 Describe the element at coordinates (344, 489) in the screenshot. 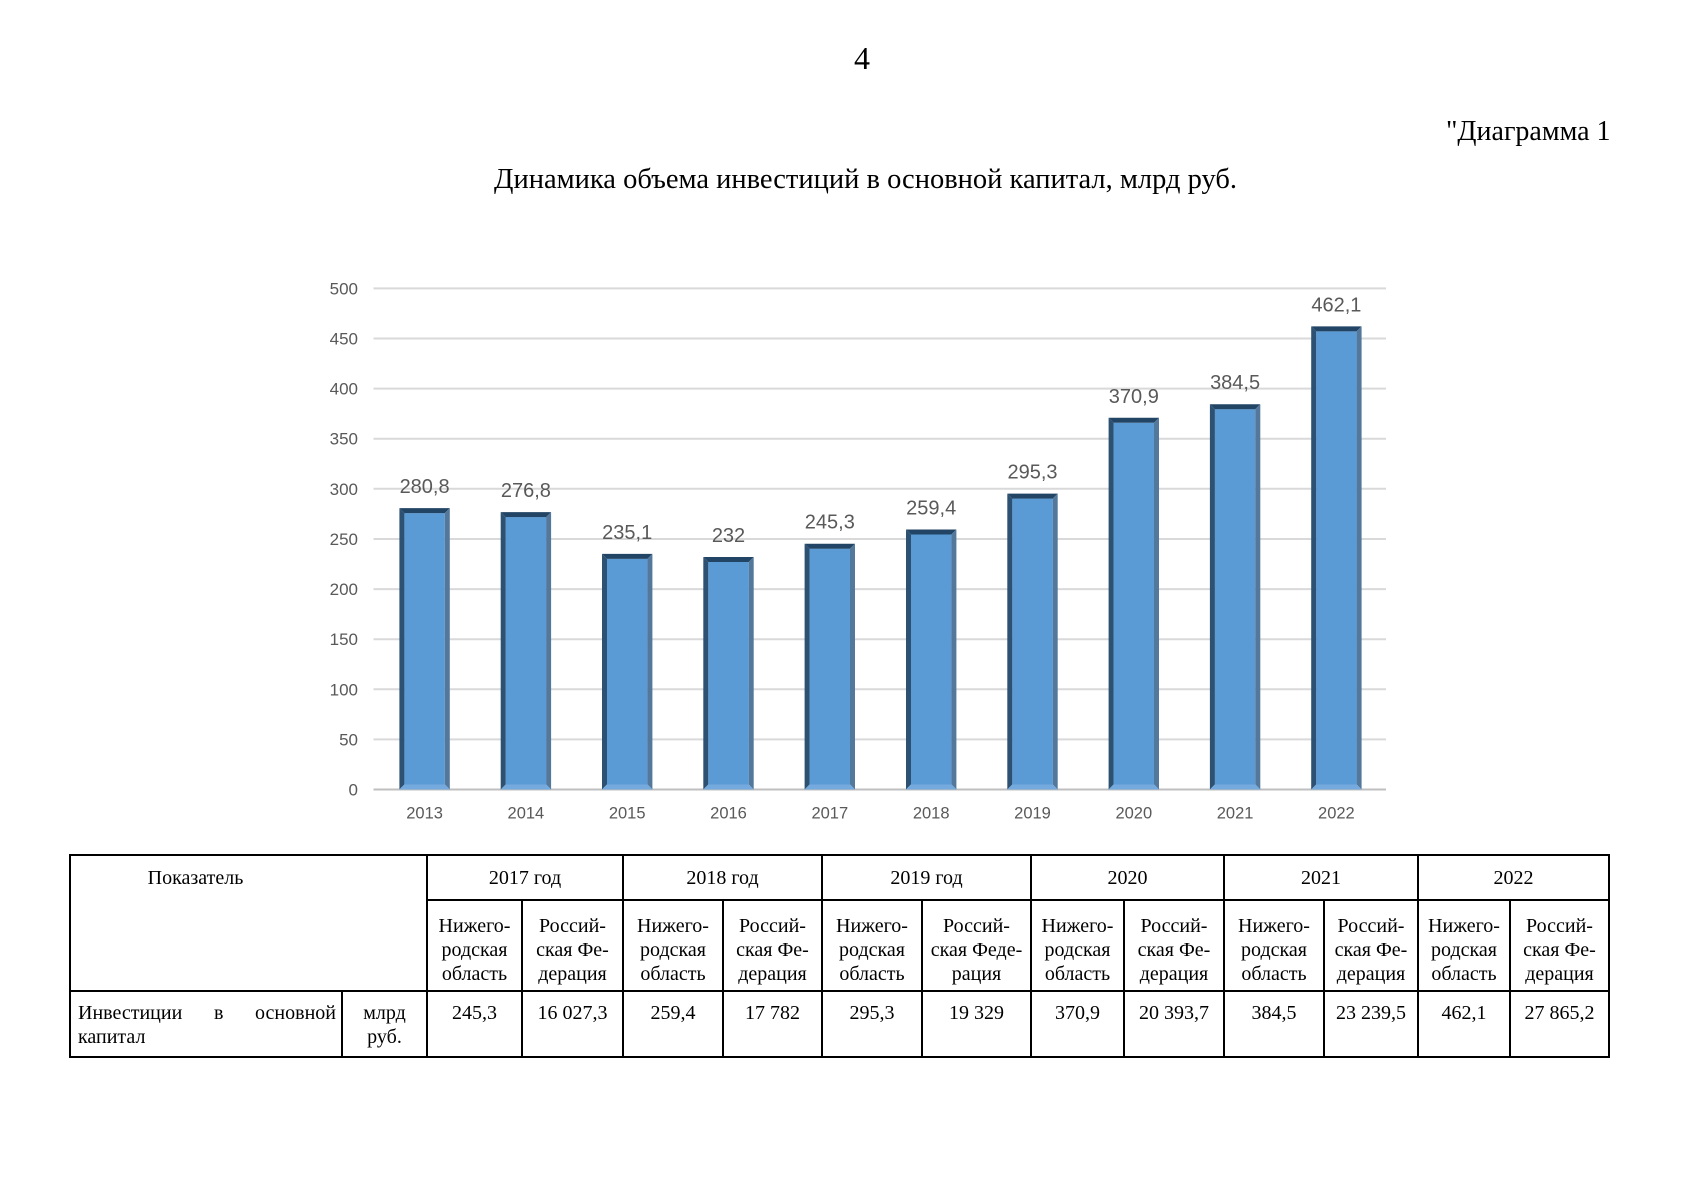

I see `svg-text: 300` at that location.